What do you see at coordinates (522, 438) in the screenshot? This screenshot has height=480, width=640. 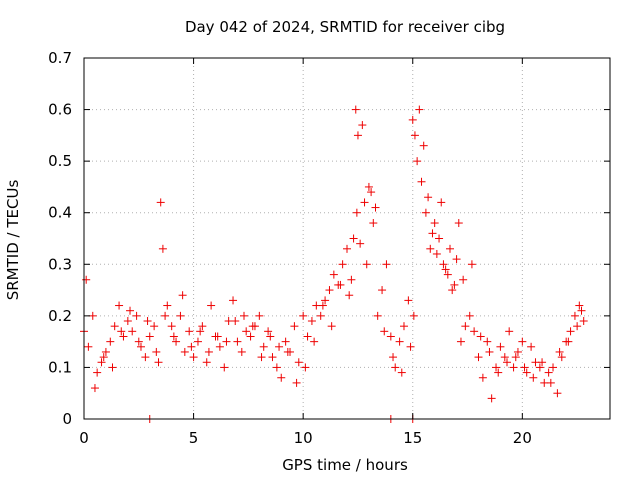 I see `x-tick-label: 20` at bounding box center [522, 438].